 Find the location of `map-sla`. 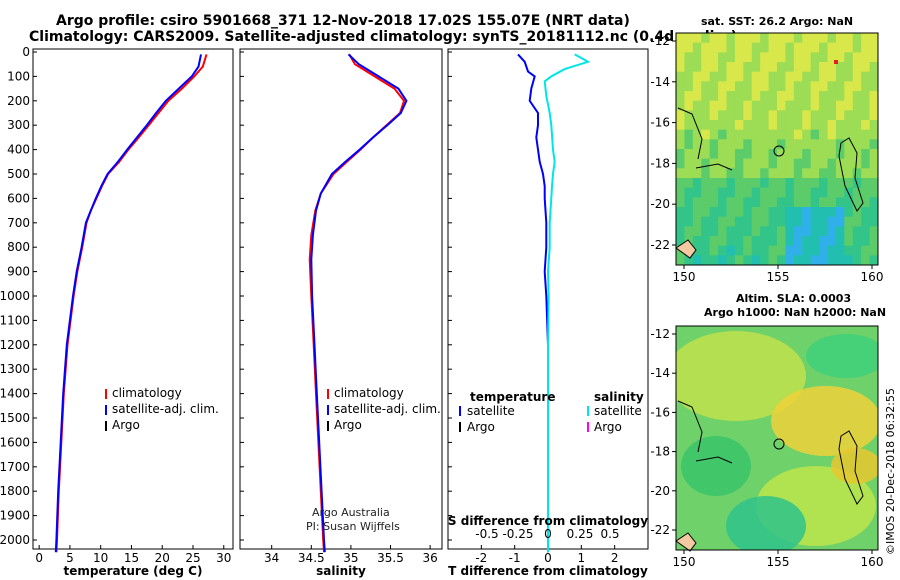

map-sla is located at coordinates (775, 439).